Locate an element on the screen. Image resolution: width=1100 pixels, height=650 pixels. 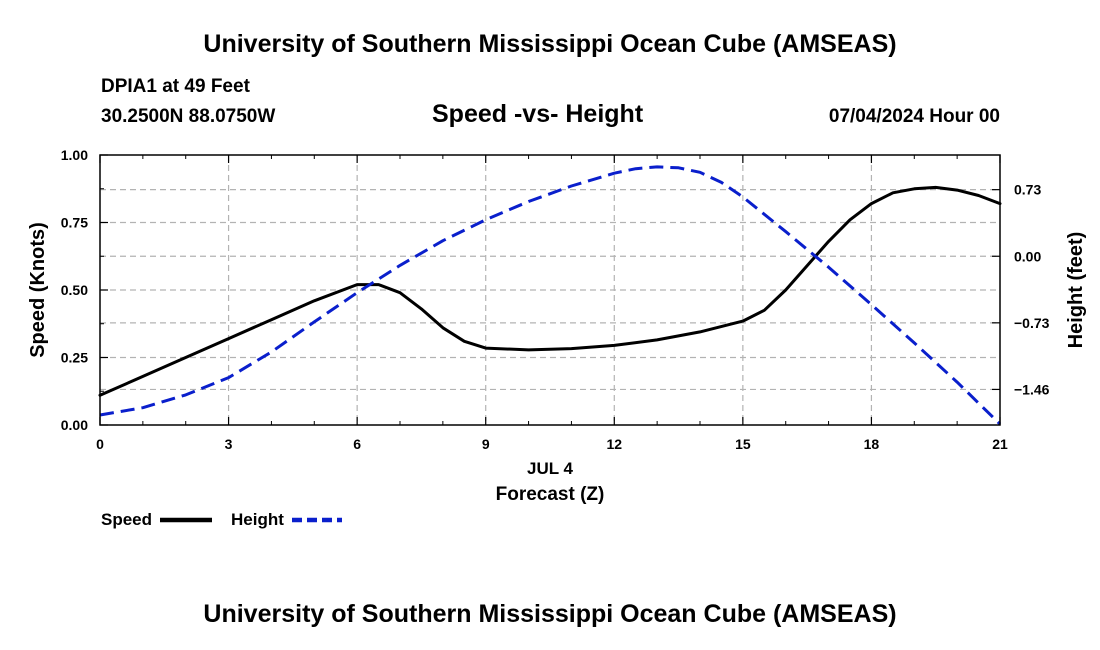
chart-title: Speed -vs- Height is located at coordinates (538, 114).